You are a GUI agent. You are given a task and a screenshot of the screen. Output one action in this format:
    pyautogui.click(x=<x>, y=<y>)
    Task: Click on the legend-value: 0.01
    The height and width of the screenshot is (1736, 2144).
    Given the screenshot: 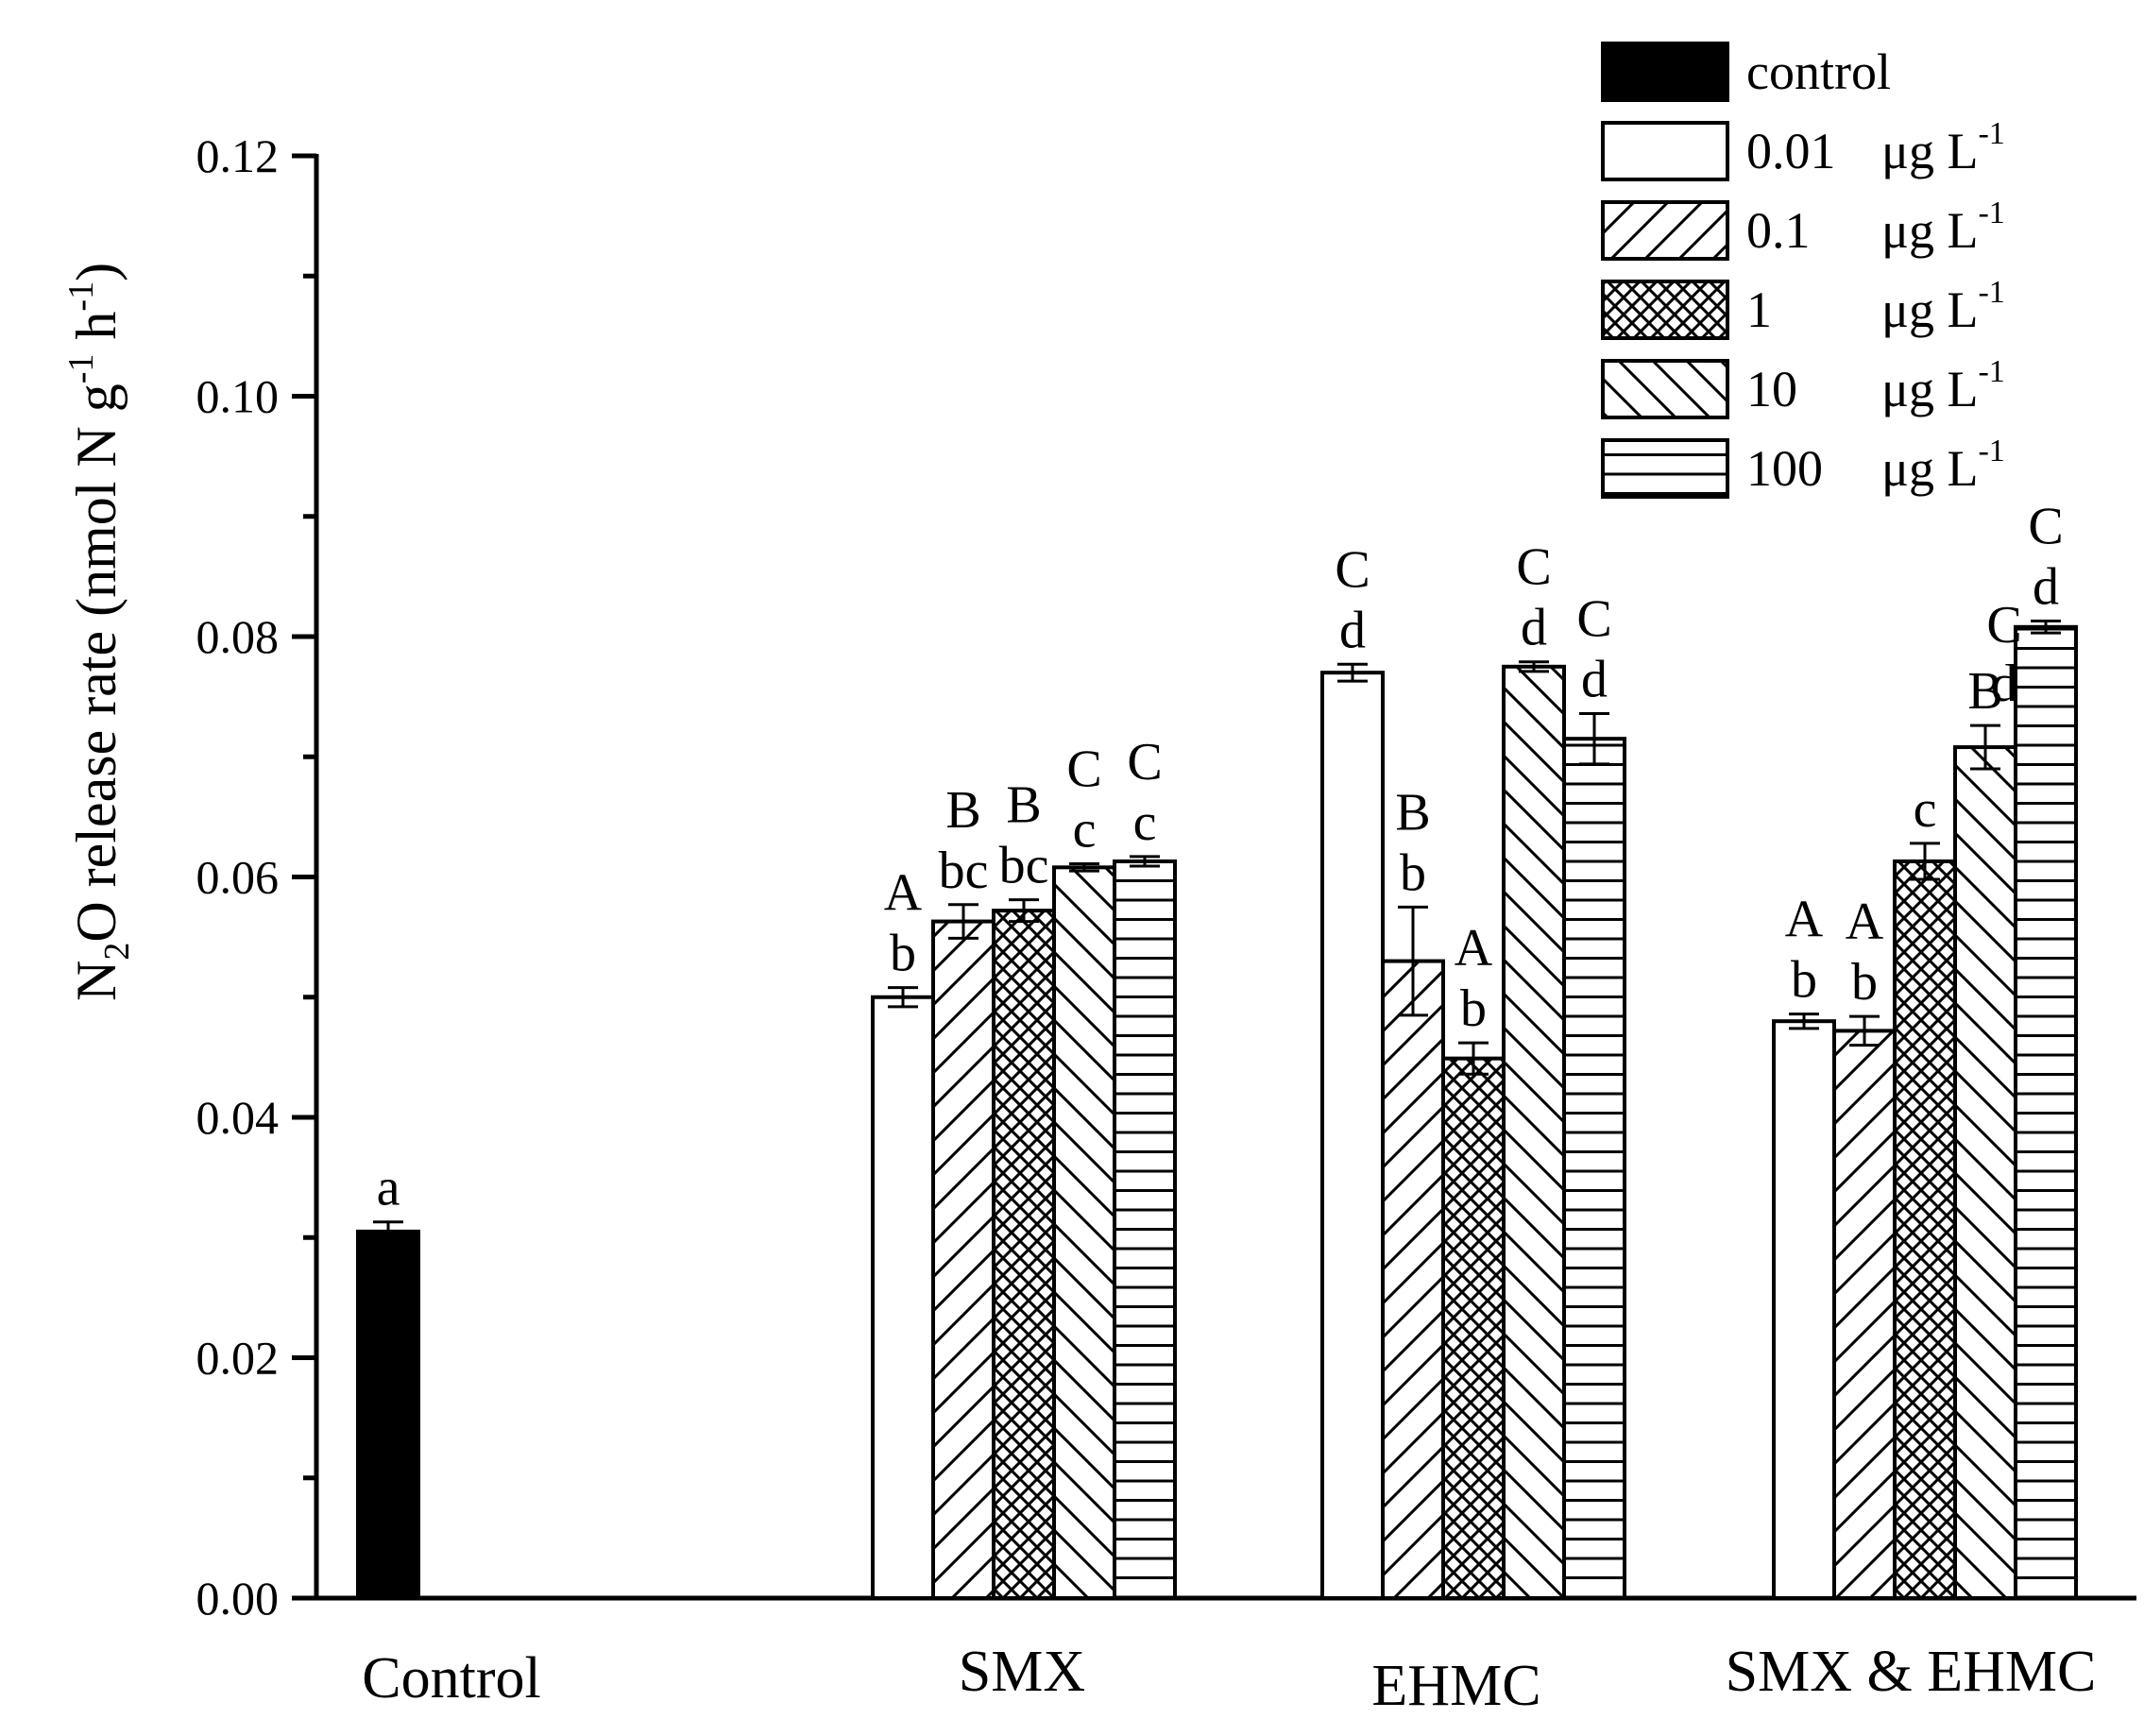 What is the action you would take?
    pyautogui.click(x=1791, y=151)
    